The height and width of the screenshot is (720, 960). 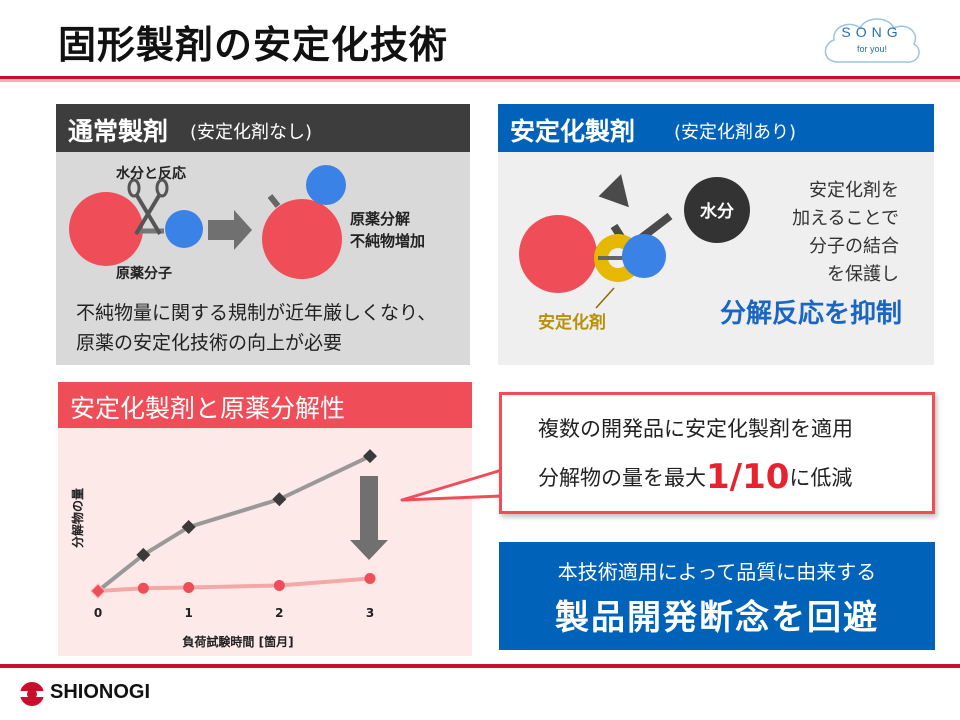 What do you see at coordinates (209, 343) in the screenshot?
I see `normal-text-line-2: 原薬の安定化技術の向上が必要` at bounding box center [209, 343].